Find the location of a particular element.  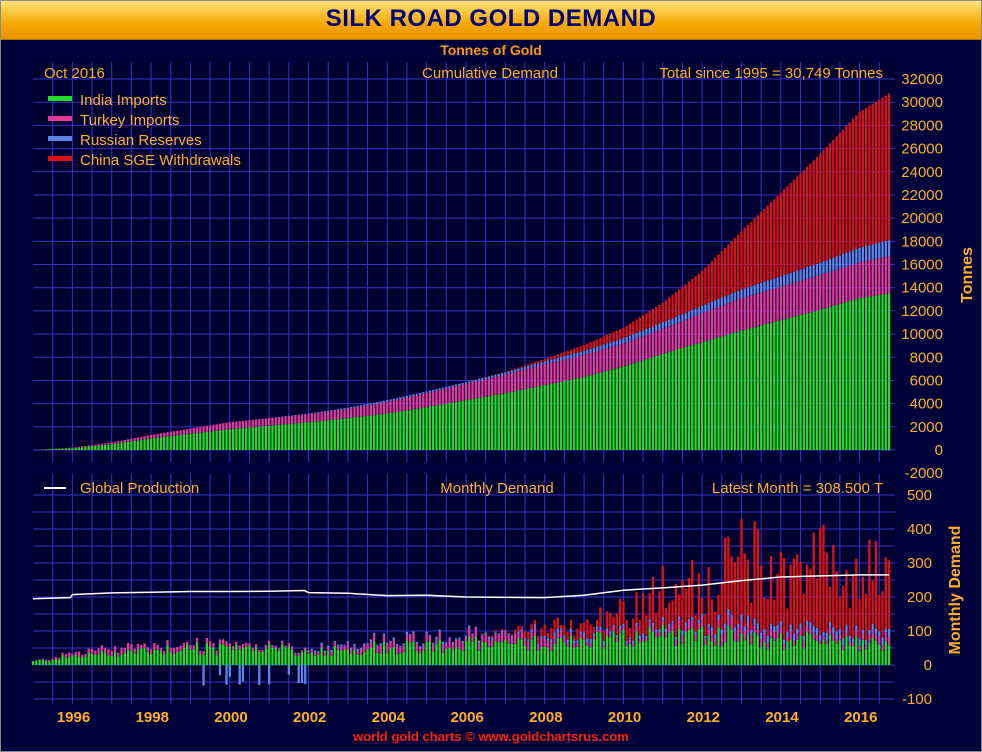

x-tick-label: 2004 is located at coordinates (389, 717).